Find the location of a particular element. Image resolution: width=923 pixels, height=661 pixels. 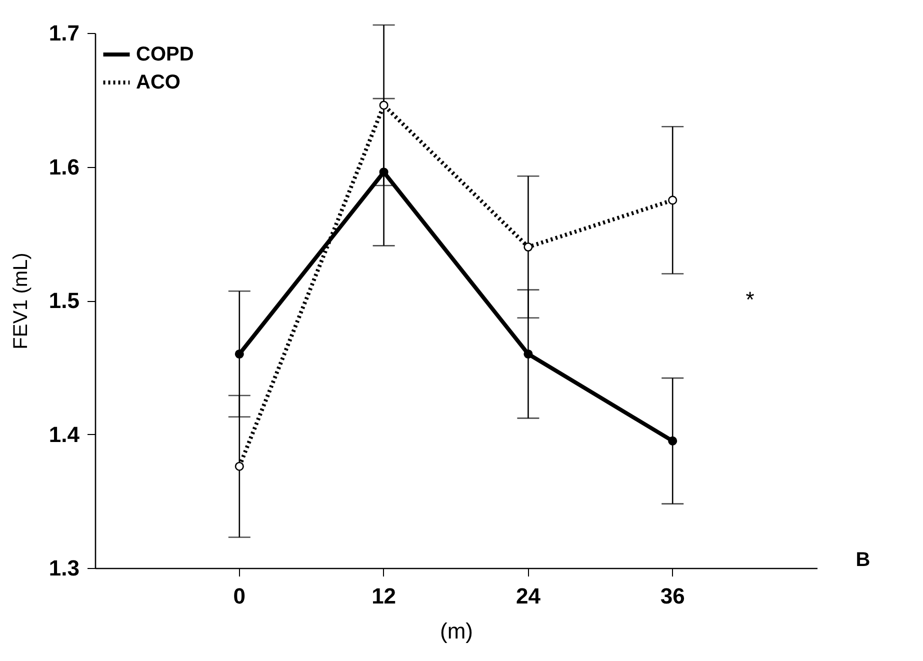

y-tick-label: 1.7 is located at coordinates (64, 33).